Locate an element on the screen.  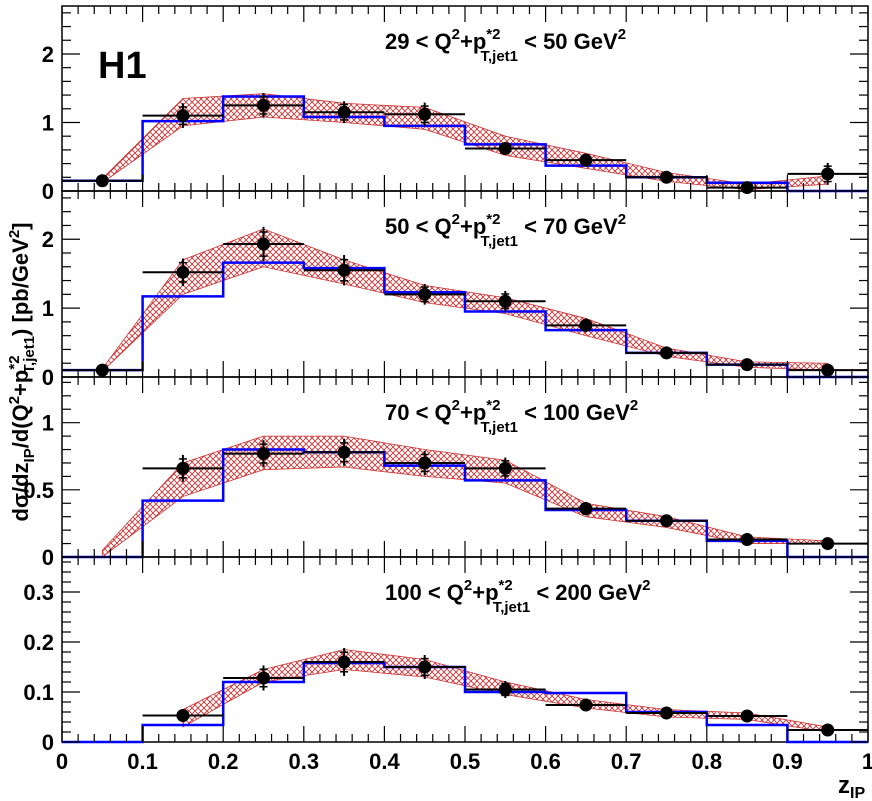
x-tick-label: 0.2 is located at coordinates (223, 761).